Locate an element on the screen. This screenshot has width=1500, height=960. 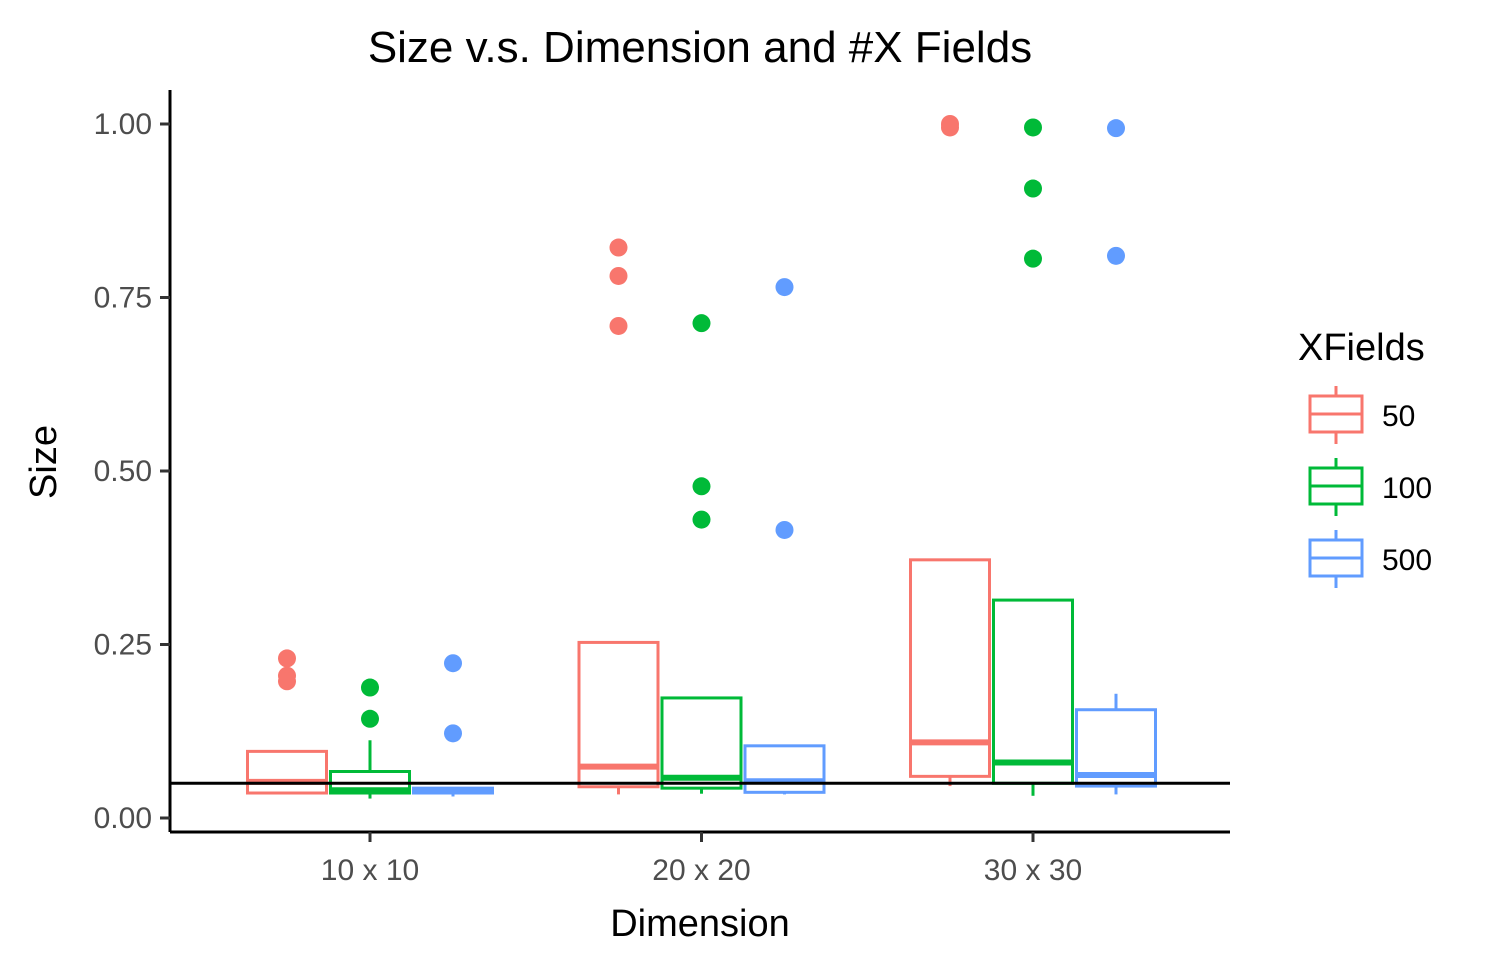
x-tick-label: 10 x 10 is located at coordinates (370, 870).